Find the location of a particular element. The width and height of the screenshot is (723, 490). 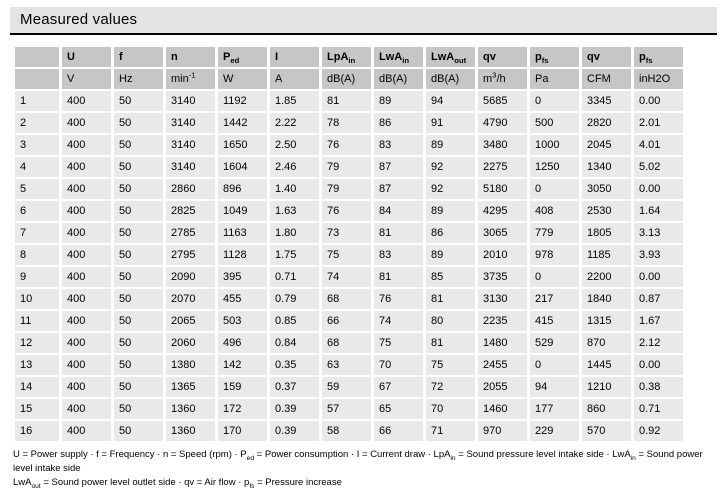

table-cell: 395 is located at coordinates (242, 277).